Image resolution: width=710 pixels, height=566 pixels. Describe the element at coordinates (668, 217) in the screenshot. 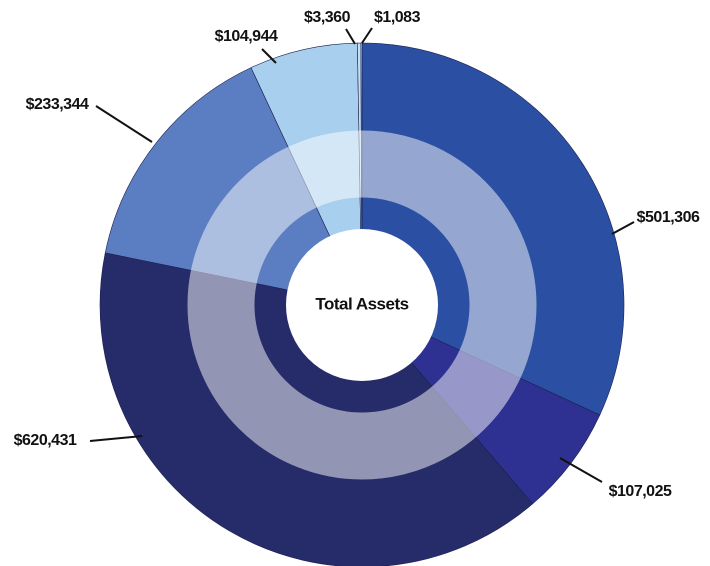

I see `data-label: $501,306` at that location.